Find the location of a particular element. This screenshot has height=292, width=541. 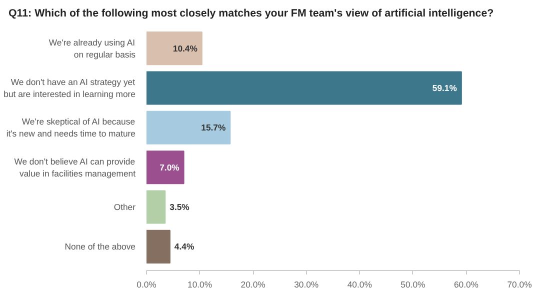

data-label: 59.1% is located at coordinates (445, 87).